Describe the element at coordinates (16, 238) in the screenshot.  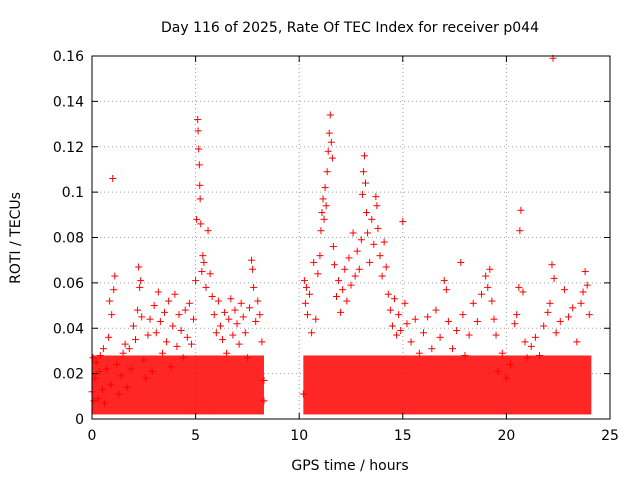
I see `y-axis-title: ROTI / TECUs` at that location.